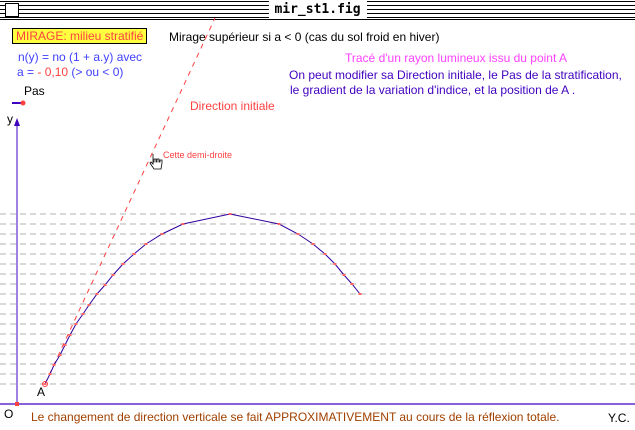 The image size is (635, 430). What do you see at coordinates (41, 392) in the screenshot?
I see `point-a-label: A` at bounding box center [41, 392].